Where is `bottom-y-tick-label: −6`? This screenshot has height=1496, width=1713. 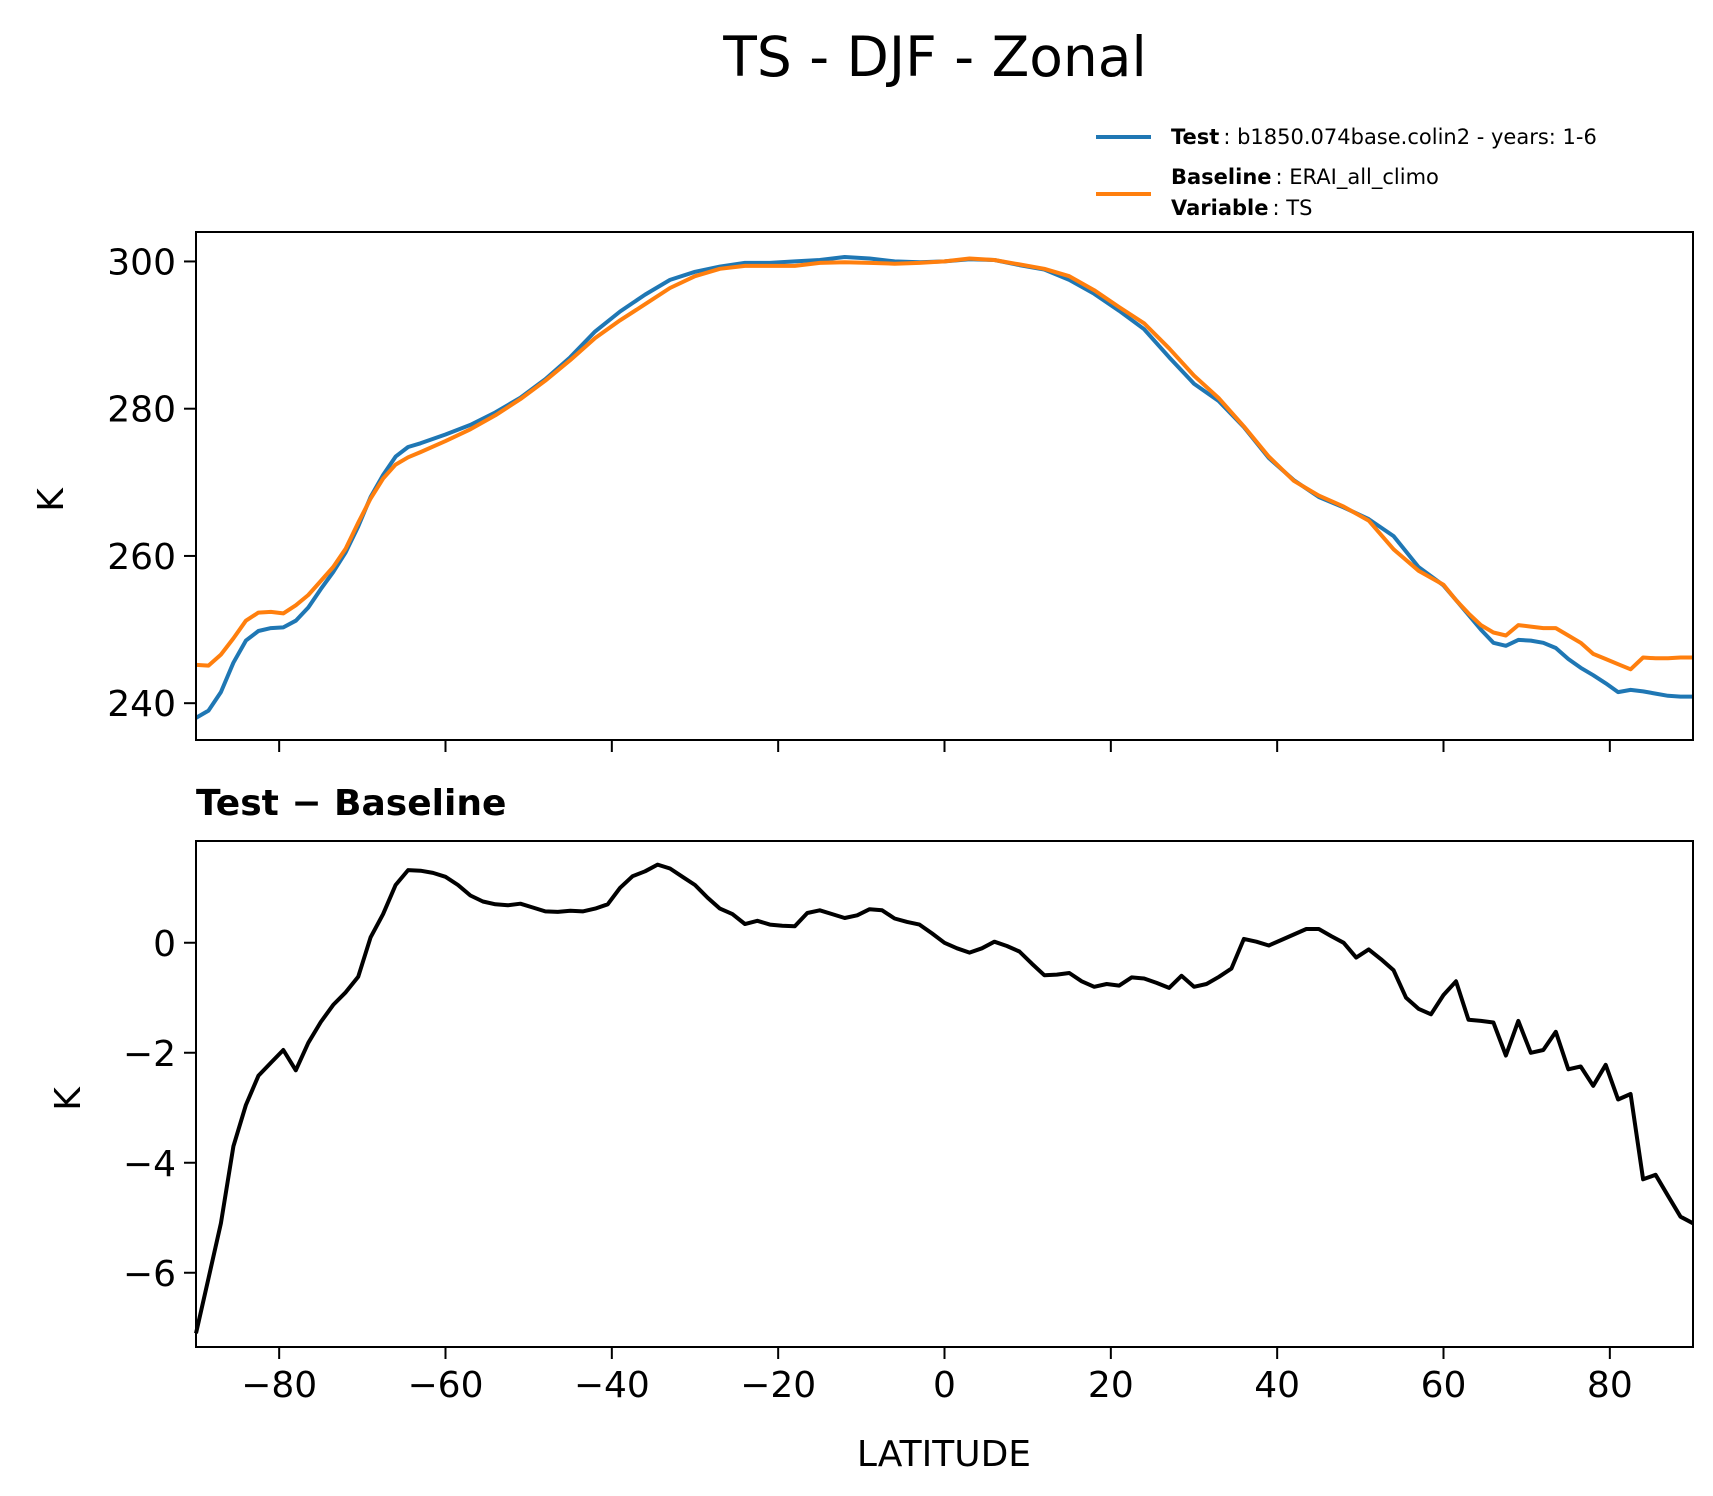
bottom-y-tick-label: −6 is located at coordinates (149, 1274).